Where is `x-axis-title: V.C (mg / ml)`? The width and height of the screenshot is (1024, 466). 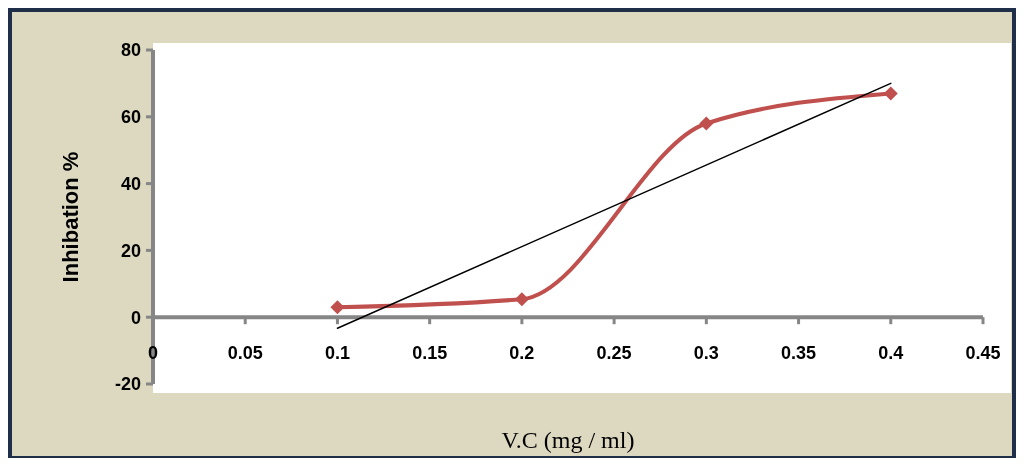 x-axis-title: V.C (mg / ml) is located at coordinates (568, 440).